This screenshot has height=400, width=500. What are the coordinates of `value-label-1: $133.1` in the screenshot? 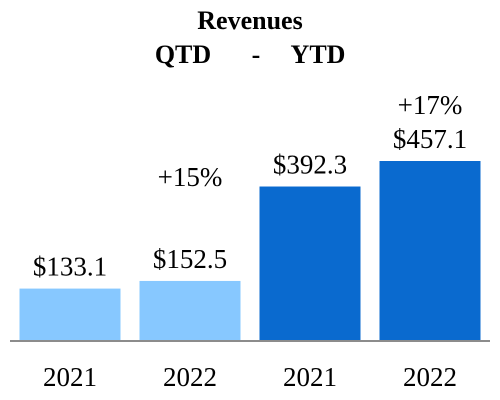 It's located at (70, 267).